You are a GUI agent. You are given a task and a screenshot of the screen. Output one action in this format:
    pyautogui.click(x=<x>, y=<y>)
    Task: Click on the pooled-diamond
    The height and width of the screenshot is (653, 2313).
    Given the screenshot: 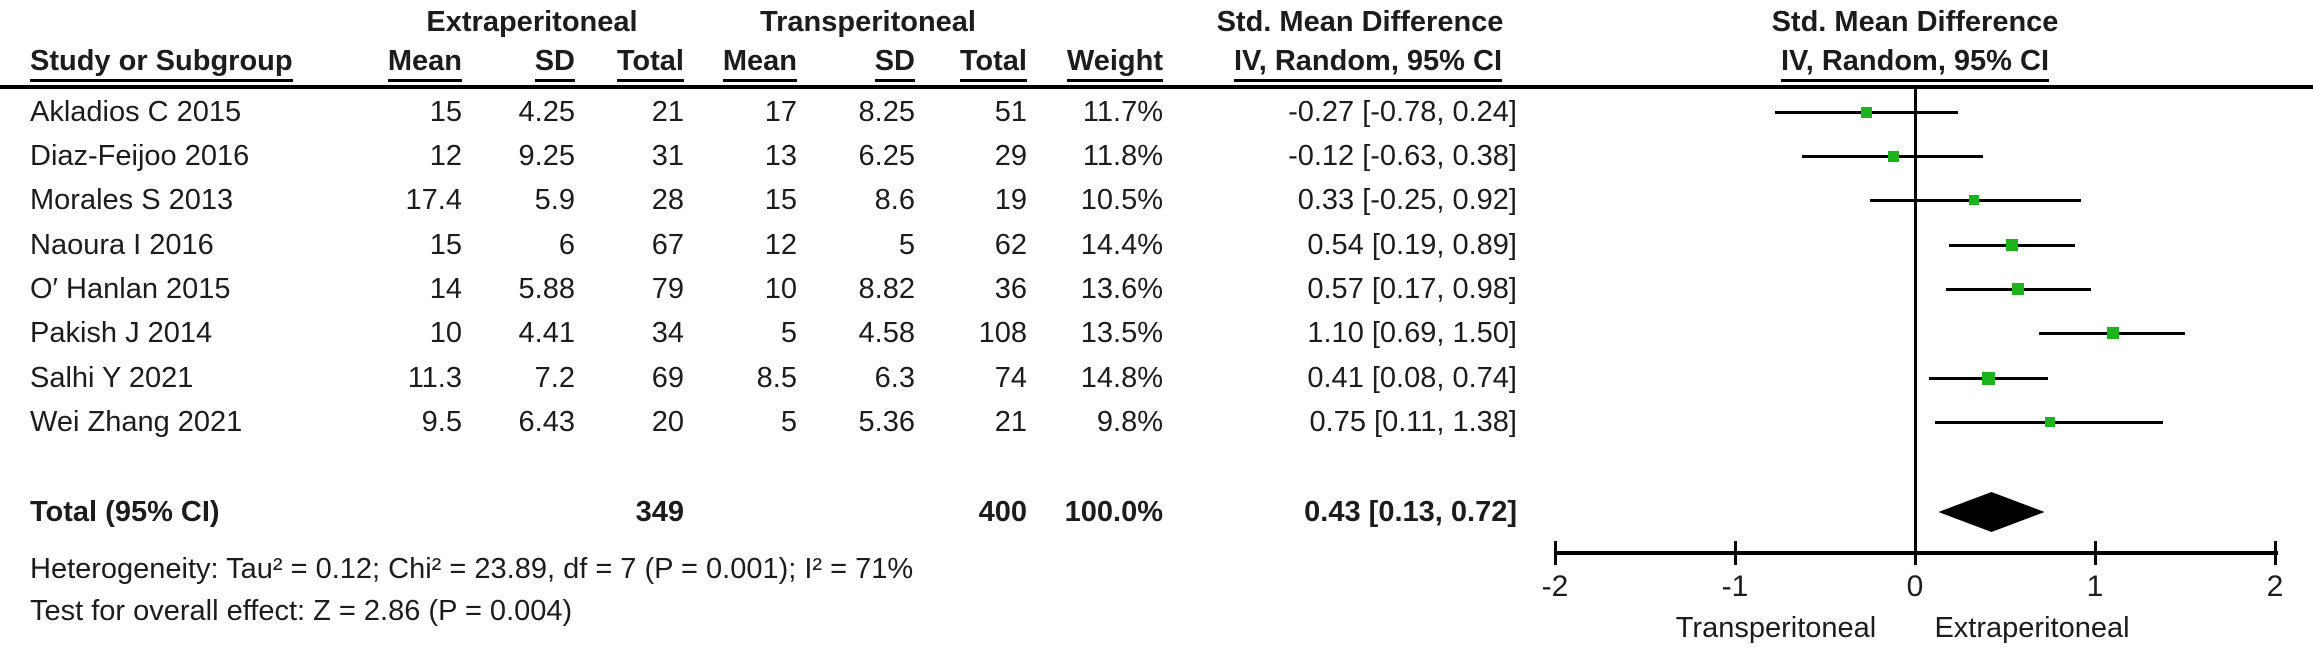 What is the action you would take?
    pyautogui.click(x=1991, y=512)
    